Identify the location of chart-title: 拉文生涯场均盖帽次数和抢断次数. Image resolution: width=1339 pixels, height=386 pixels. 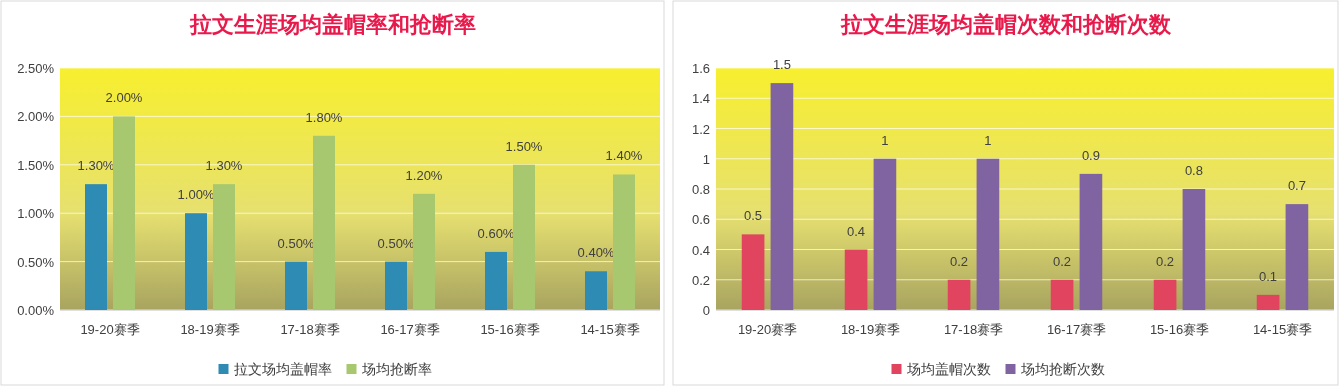
(1005, 24).